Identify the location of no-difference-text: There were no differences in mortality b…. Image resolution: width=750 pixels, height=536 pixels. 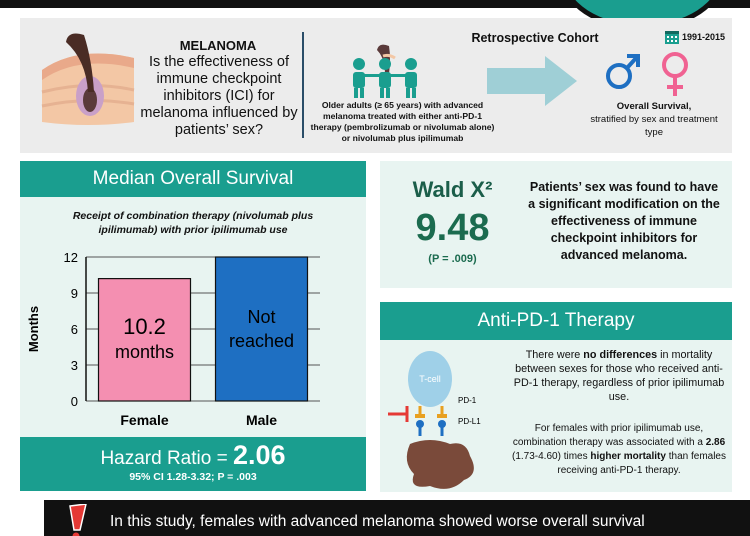
(619, 376).